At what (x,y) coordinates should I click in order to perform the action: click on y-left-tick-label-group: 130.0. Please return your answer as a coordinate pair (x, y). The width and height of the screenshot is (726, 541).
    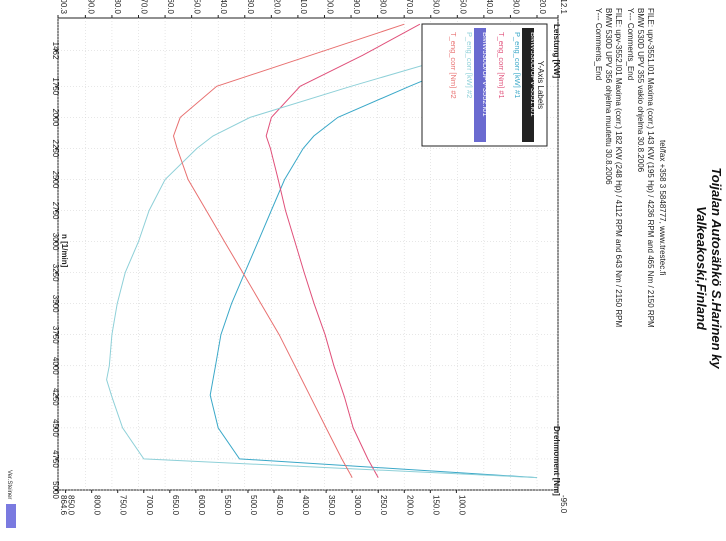
    Looking at the image, I should click on (250, 7).